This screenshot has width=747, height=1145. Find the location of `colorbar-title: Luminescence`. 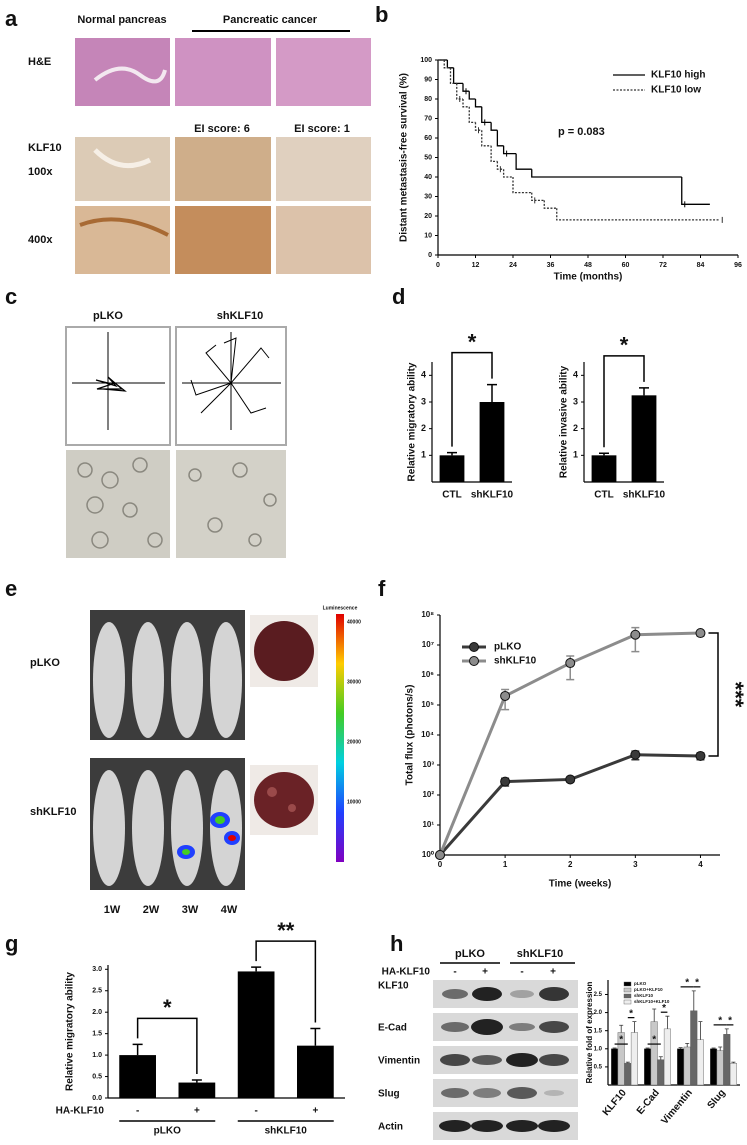

colorbar-title: Luminescence is located at coordinates (340, 608).